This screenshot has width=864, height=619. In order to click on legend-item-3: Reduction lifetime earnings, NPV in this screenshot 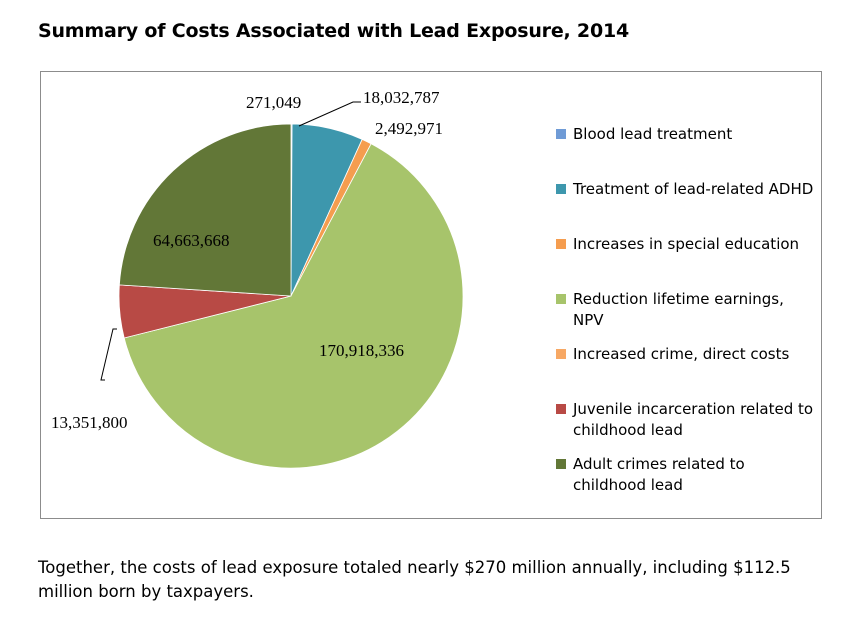, I will do `click(687, 310)`.